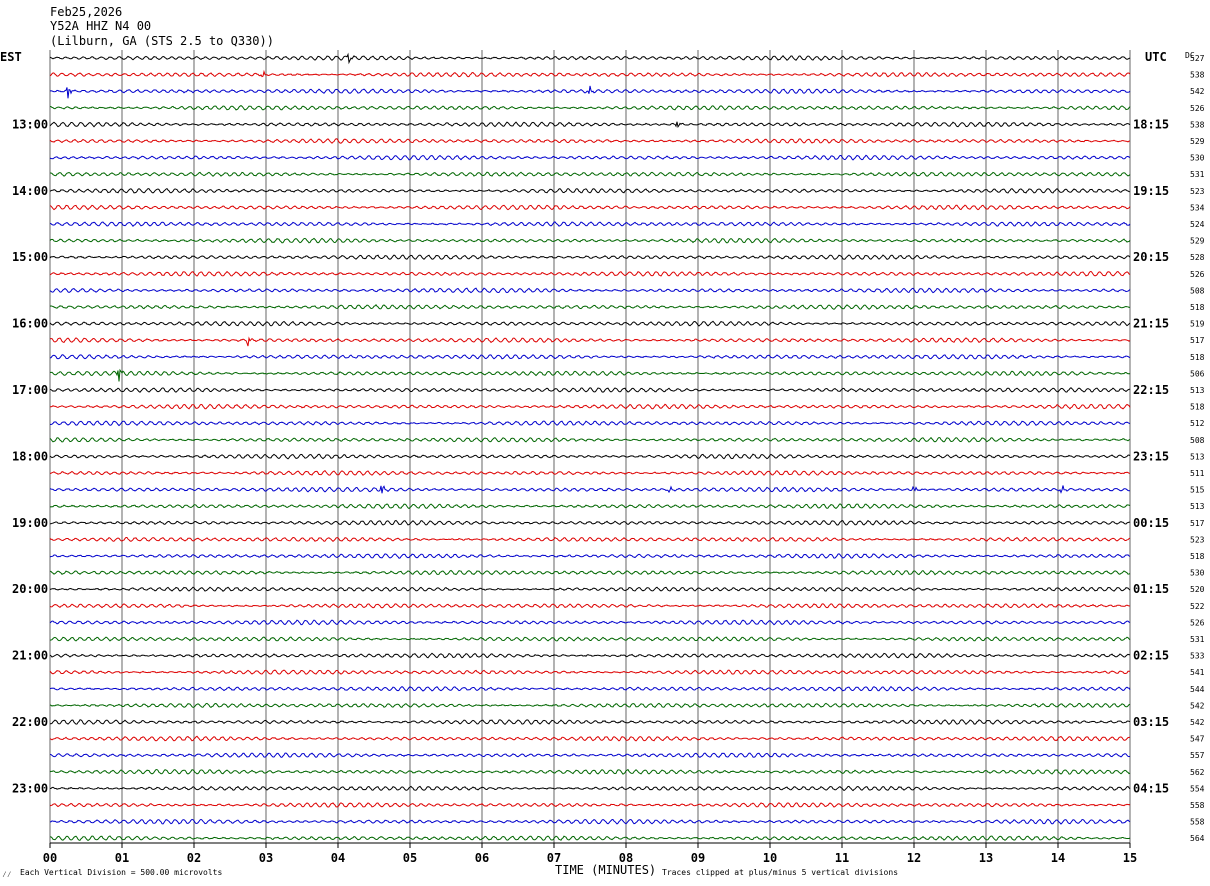 Image resolution: width=1210 pixels, height=886 pixels. What do you see at coordinates (1197, 473) in the screenshot?
I see `dc-value: 511` at bounding box center [1197, 473].